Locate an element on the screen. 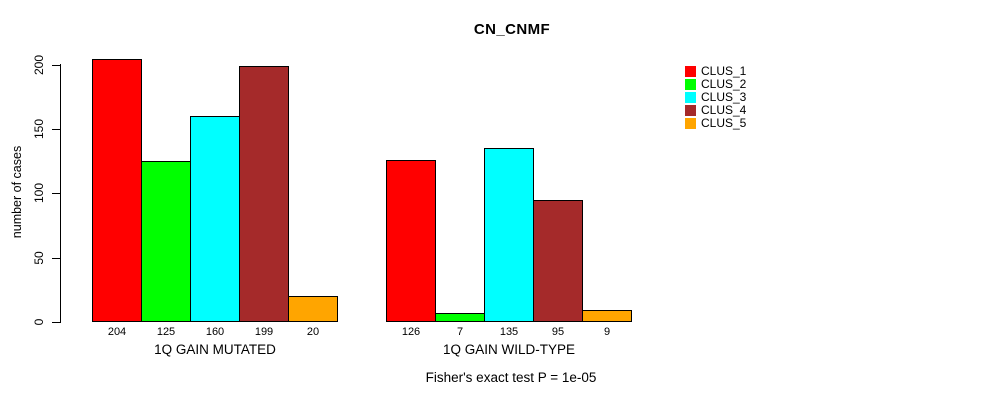  bar-value-label: 125 is located at coordinates (166, 332).